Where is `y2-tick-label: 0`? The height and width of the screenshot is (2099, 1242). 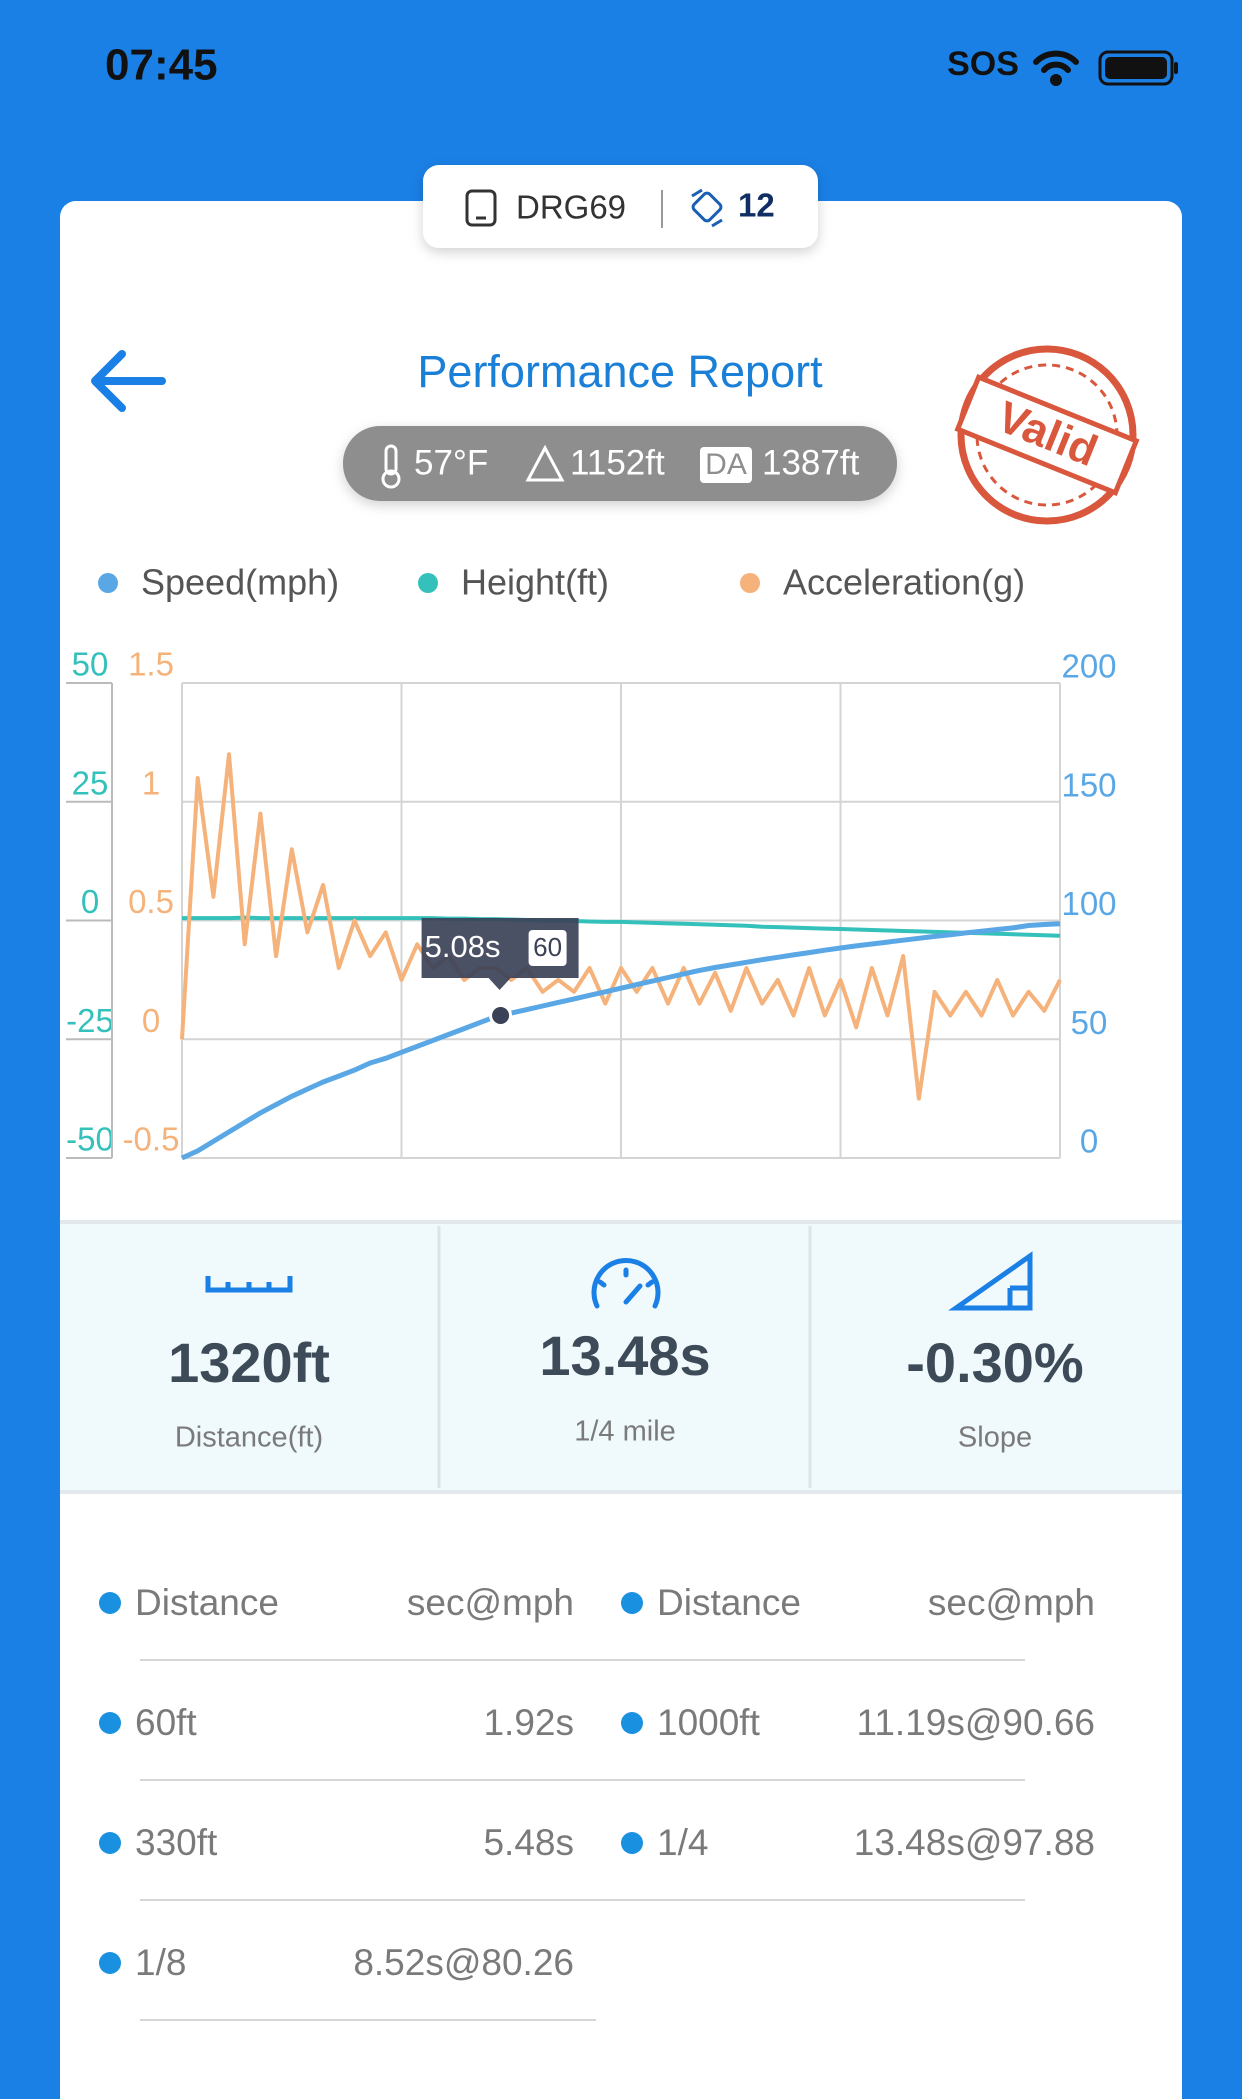 y2-tick-label: 0 is located at coordinates (1089, 1141).